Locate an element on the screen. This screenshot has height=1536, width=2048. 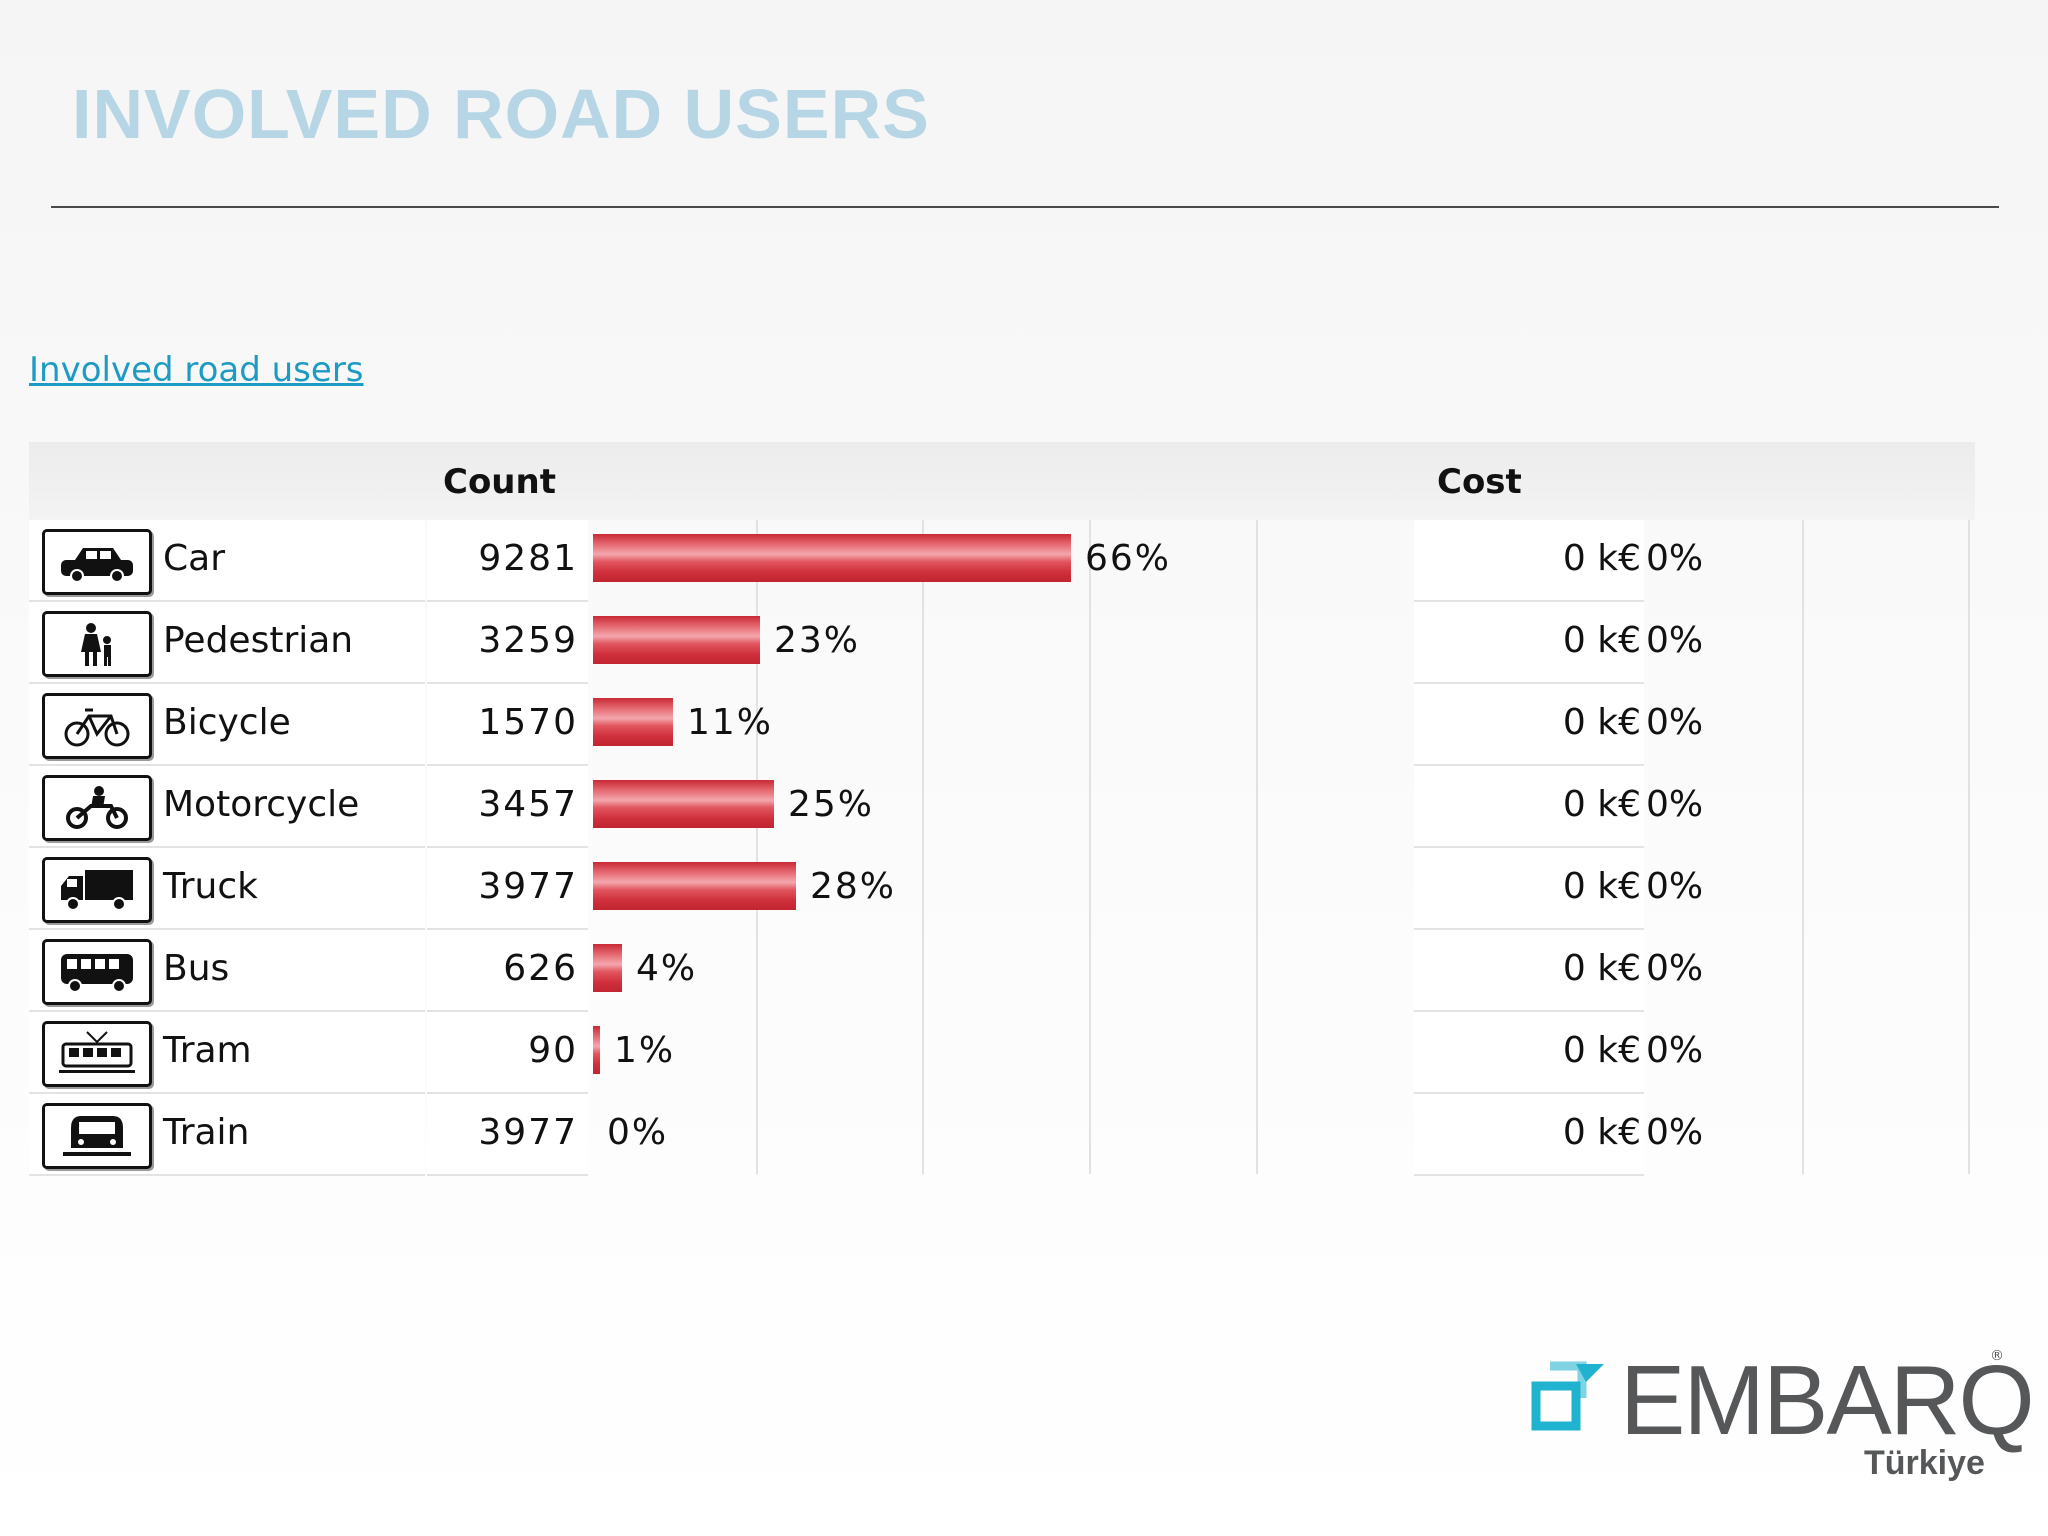
count-percentage: 11% is located at coordinates (730, 722).